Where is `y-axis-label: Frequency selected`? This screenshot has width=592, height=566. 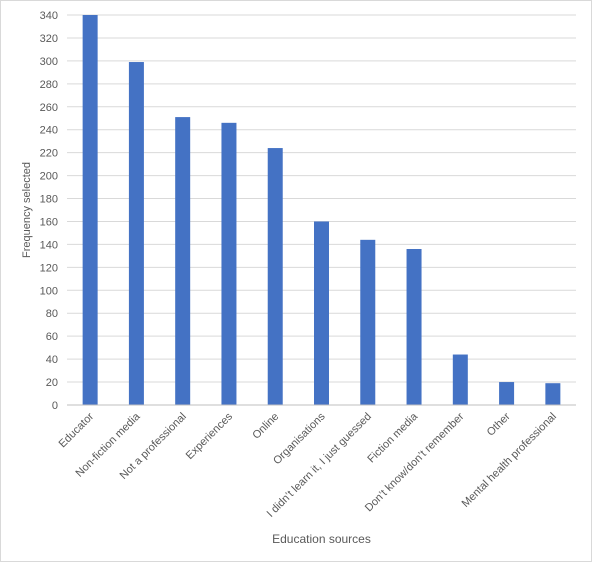
y-axis-label: Frequency selected is located at coordinates (27, 210).